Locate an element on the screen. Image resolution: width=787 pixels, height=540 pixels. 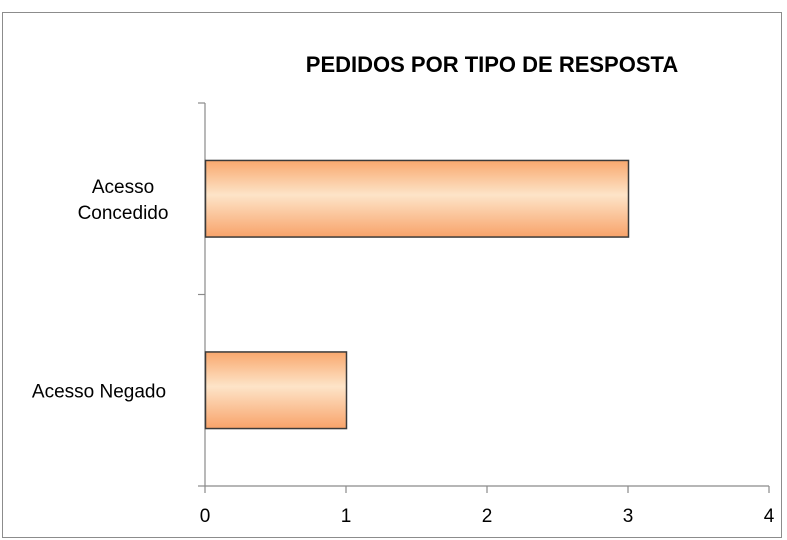
category-label: Acesso Negado is located at coordinates (99, 391).